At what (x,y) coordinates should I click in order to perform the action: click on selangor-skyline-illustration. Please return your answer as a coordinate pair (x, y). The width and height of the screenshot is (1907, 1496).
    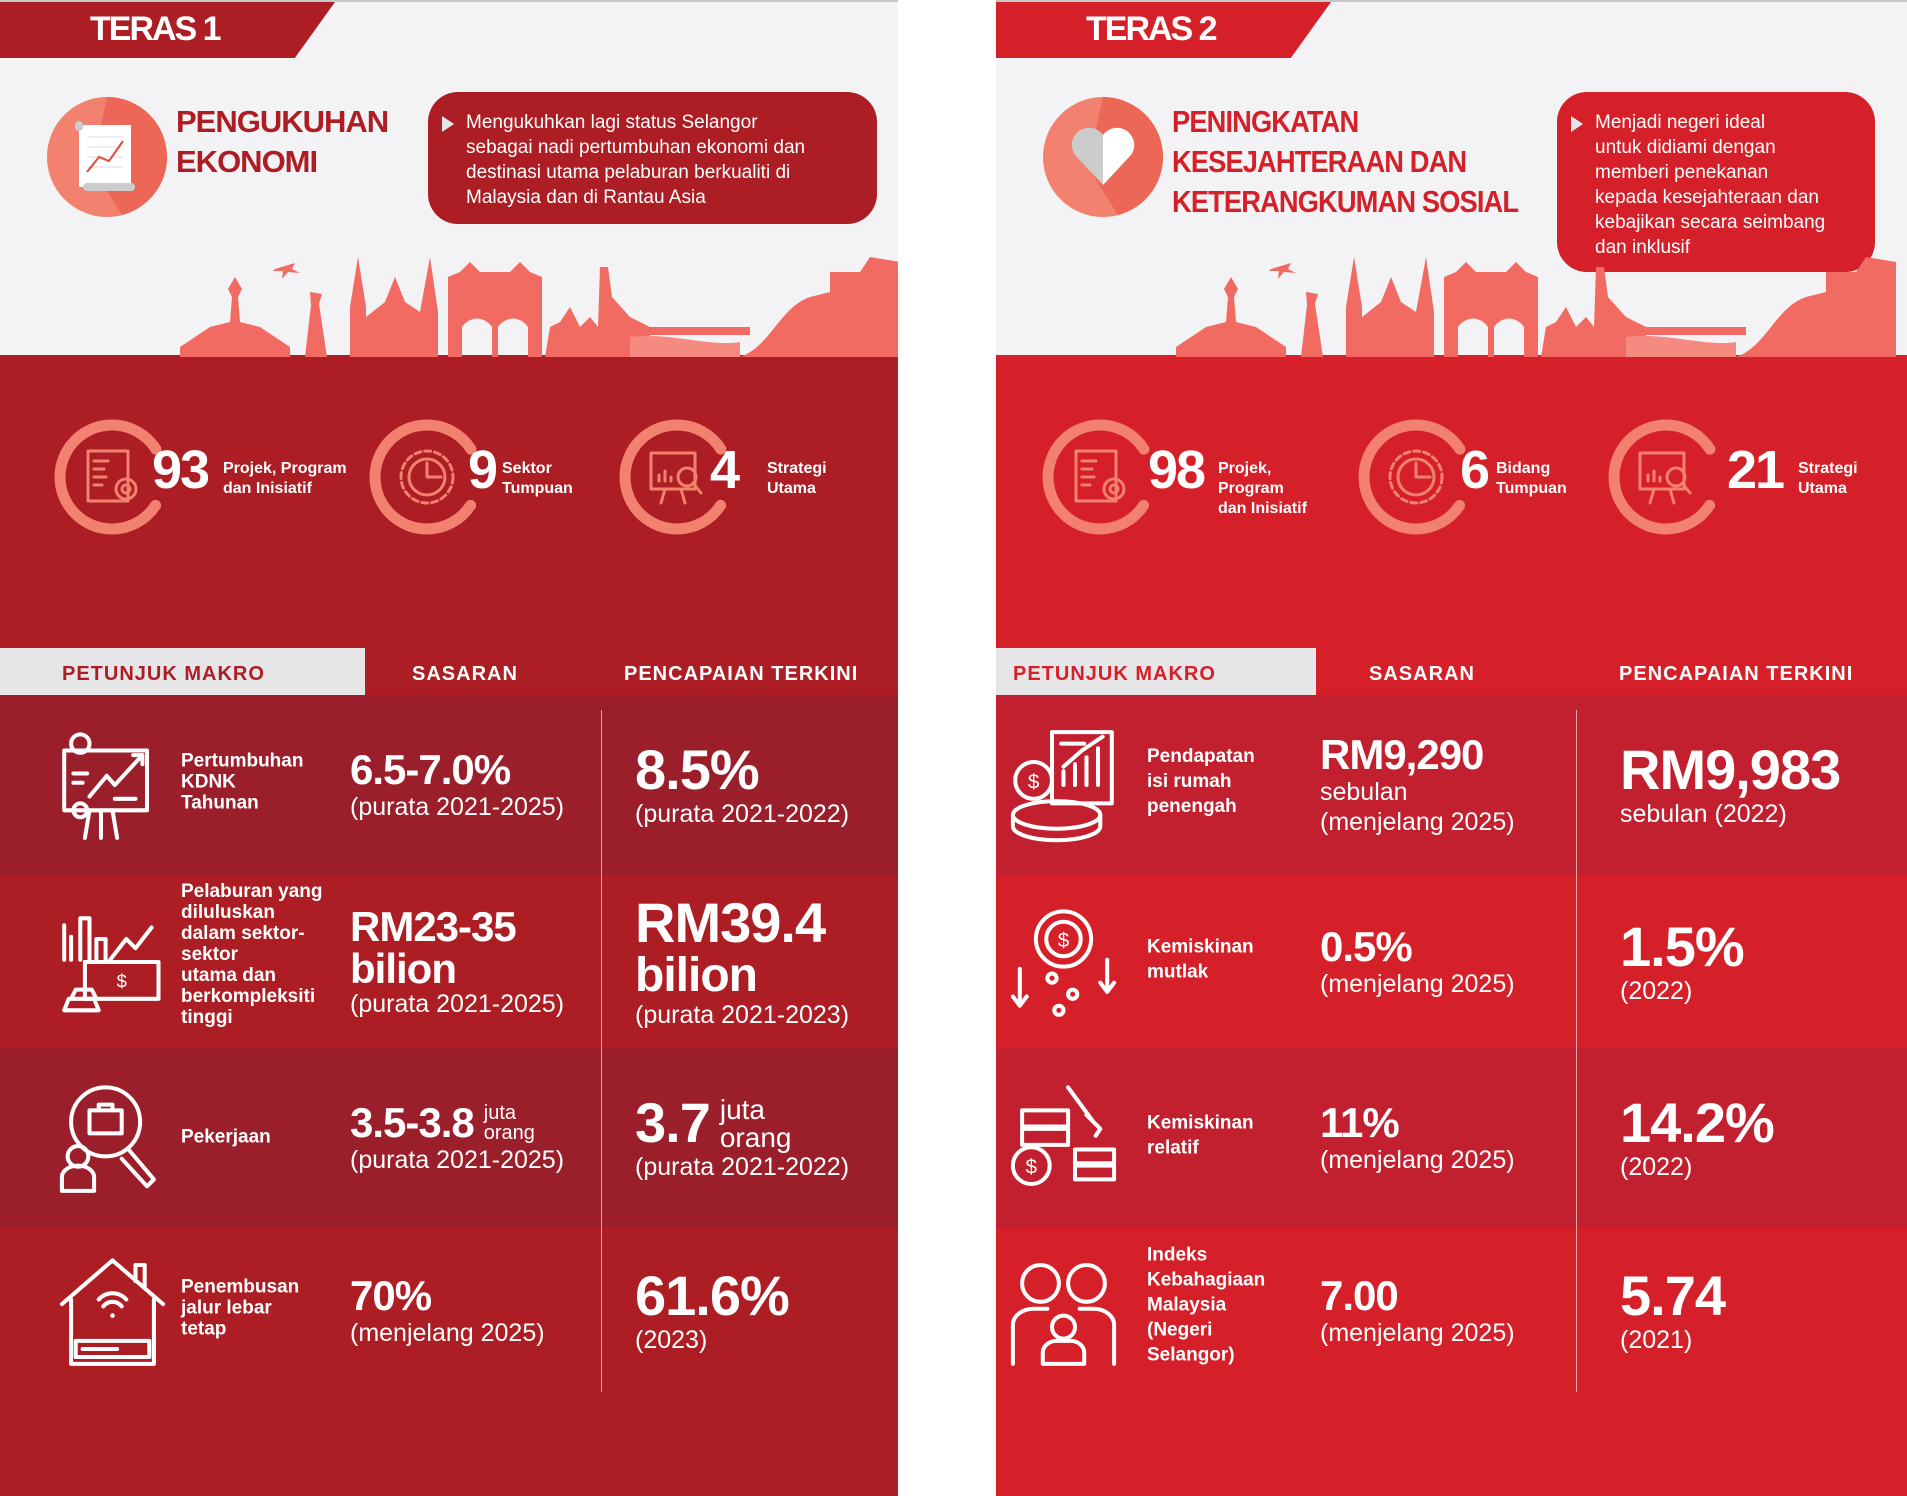
    Looking at the image, I should click on (1536, 307).